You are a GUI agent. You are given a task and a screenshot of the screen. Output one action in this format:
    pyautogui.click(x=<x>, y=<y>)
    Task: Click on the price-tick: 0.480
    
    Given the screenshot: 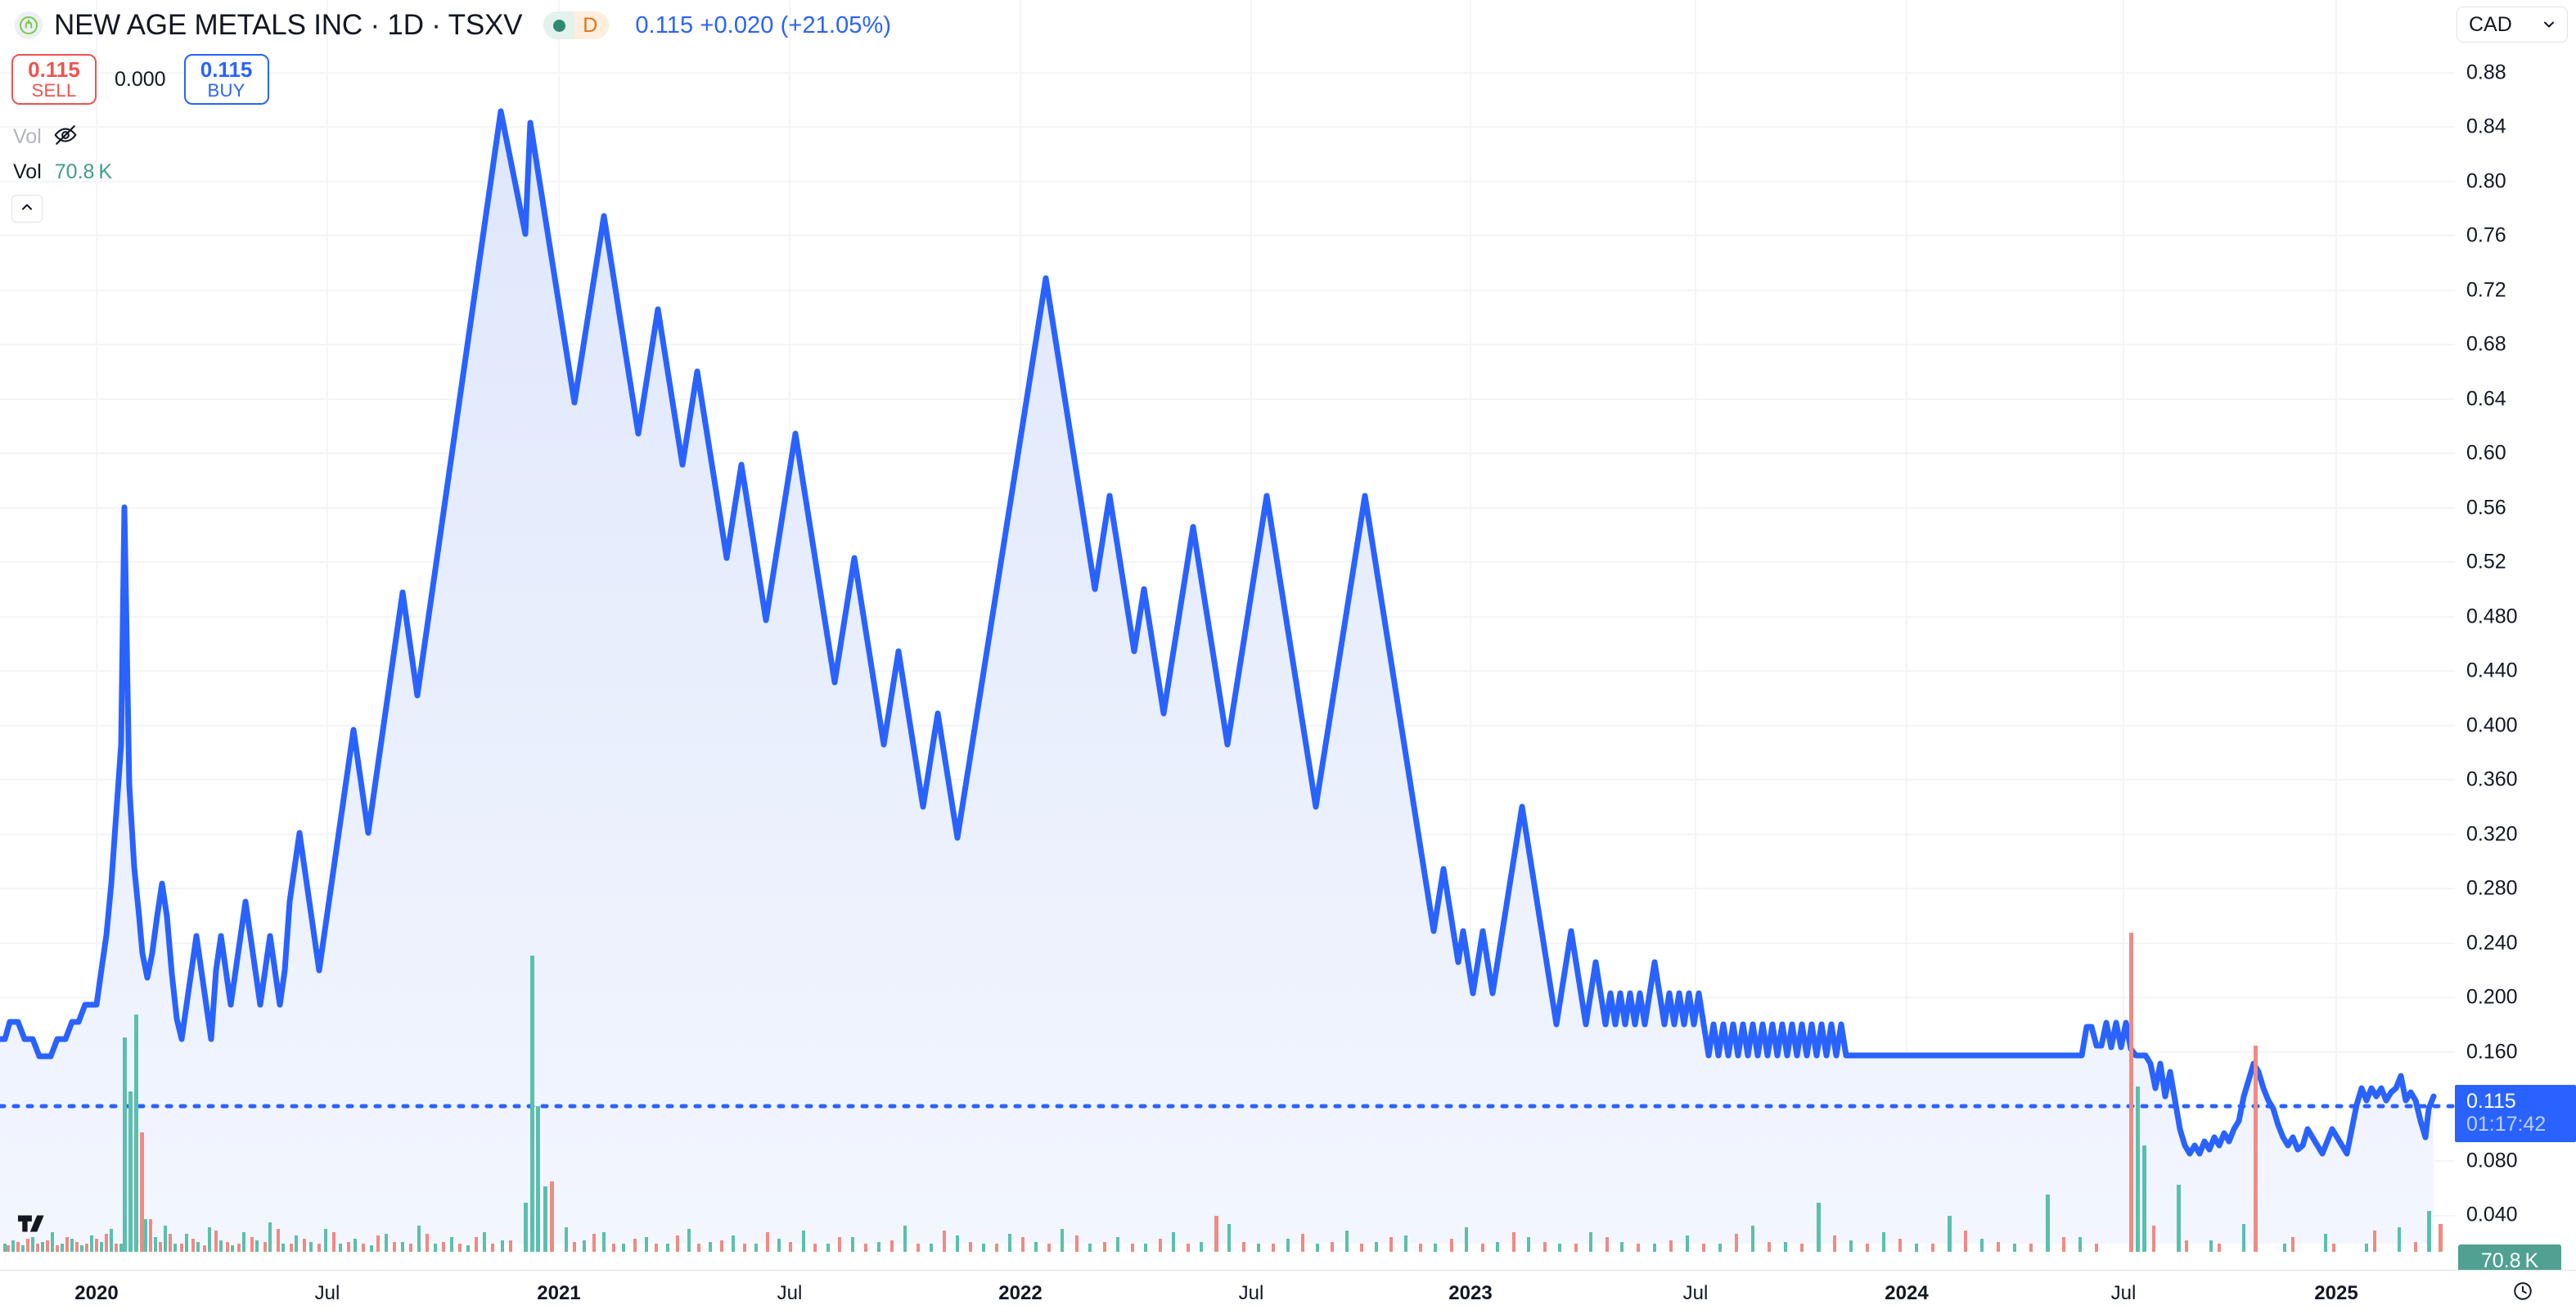 What is the action you would take?
    pyautogui.click(x=2492, y=617)
    